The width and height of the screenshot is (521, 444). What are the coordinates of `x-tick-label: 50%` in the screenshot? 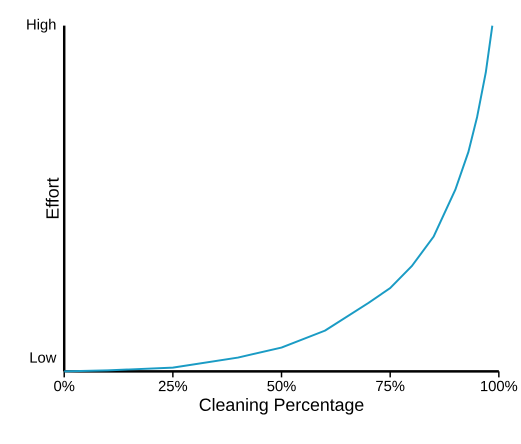 It's located at (281, 386).